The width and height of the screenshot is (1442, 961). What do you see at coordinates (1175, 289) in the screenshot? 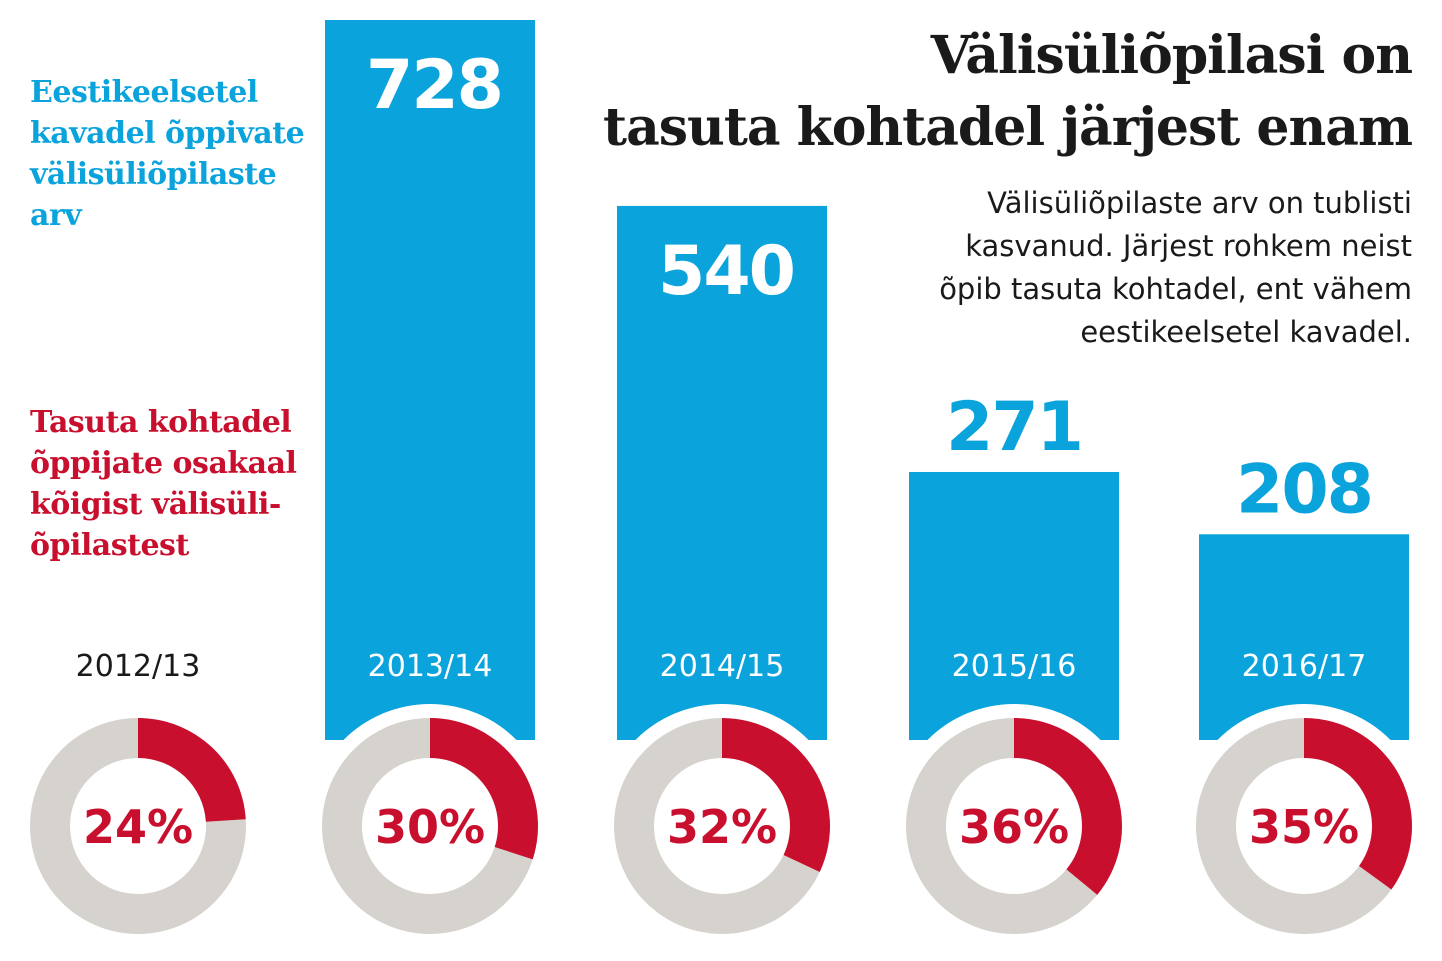
I see `chart-subtitle-line: õpib tasuta kohtadel, ent vähem` at bounding box center [1175, 289].